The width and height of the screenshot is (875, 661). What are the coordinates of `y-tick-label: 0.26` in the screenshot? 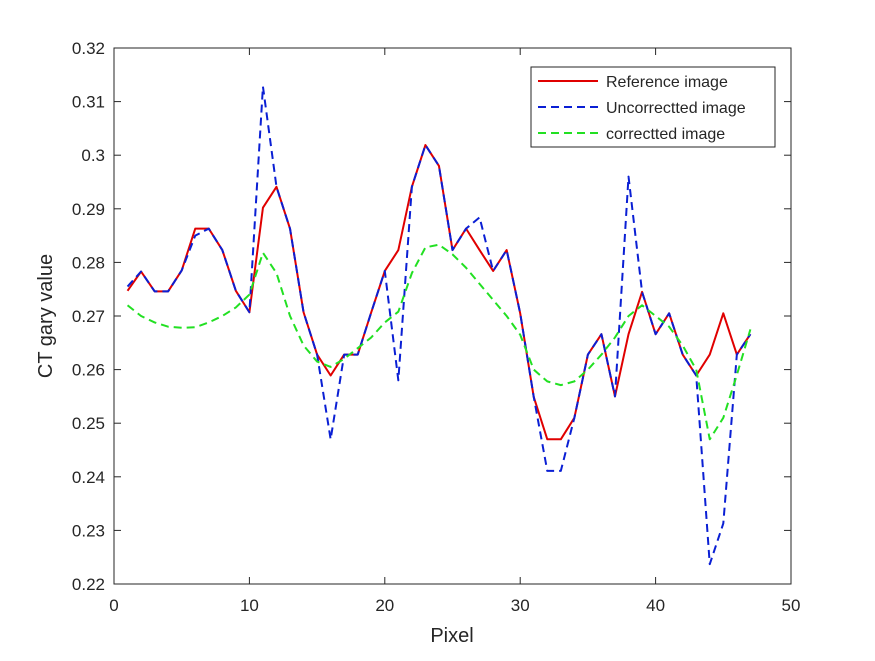 It's located at (88, 370).